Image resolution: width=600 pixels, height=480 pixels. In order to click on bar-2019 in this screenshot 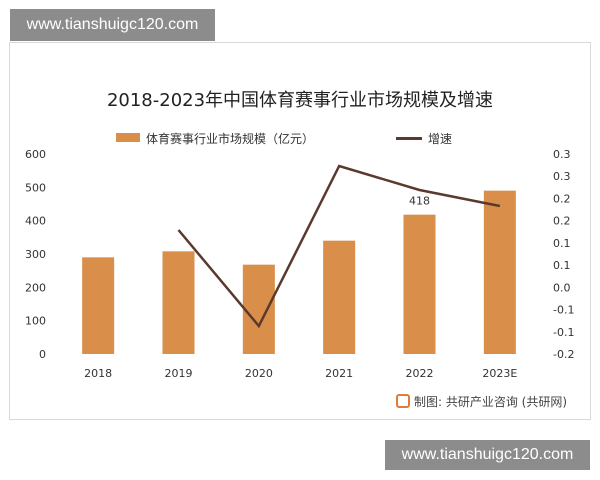, I will do `click(178, 302)`.